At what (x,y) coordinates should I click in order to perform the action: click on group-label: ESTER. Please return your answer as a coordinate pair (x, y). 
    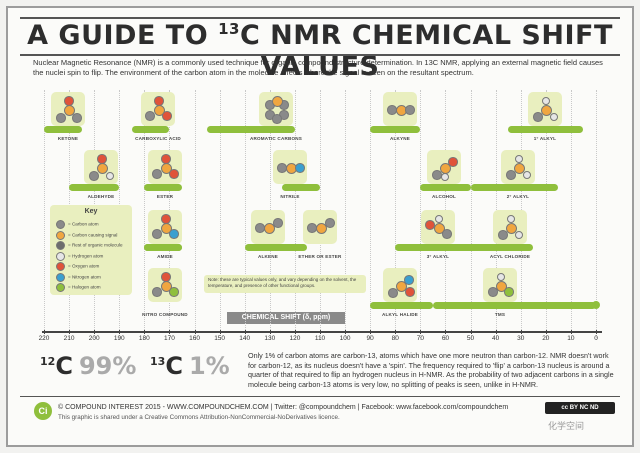
    Looking at the image, I should click on (165, 196).